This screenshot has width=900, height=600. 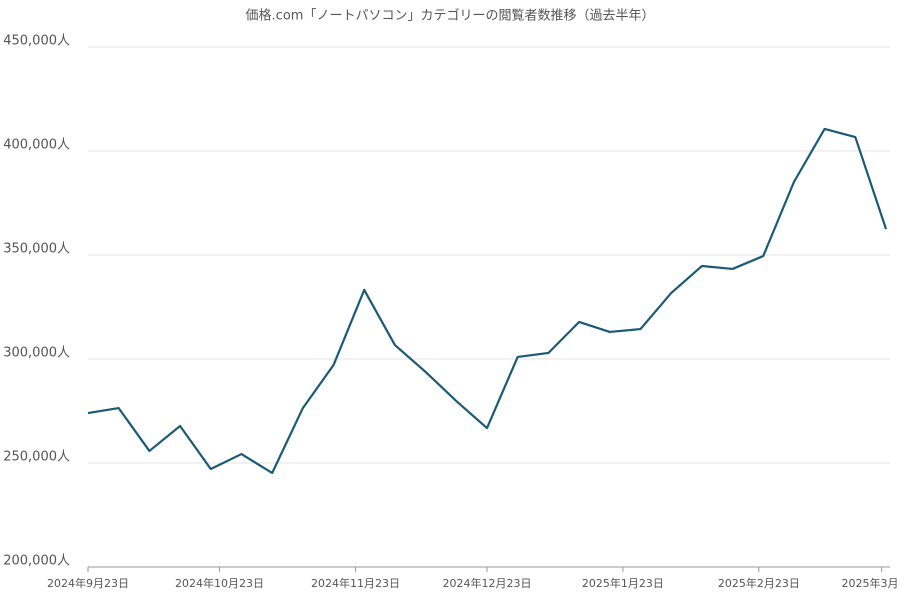 I want to click on x-tick-label: 2025年1月23日, so click(x=623, y=583).